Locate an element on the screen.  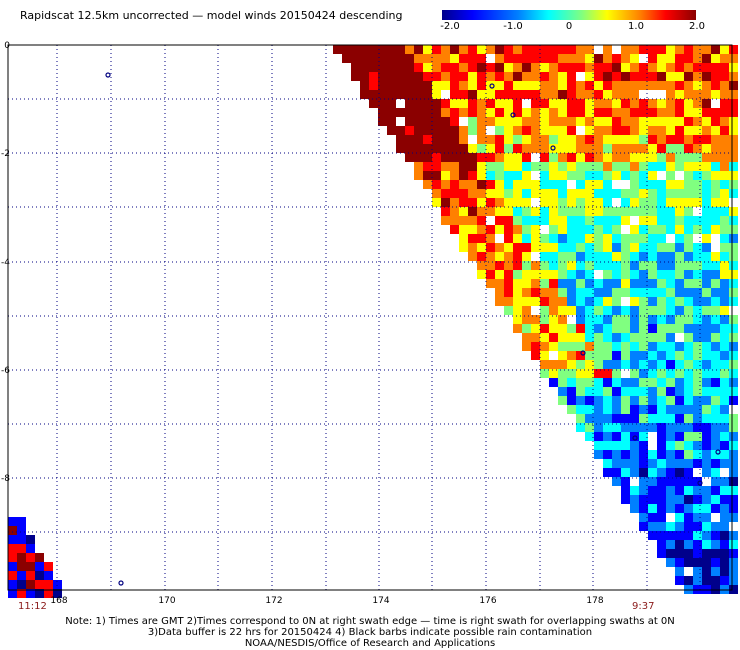
island-outline is located at coordinates (553, 148).